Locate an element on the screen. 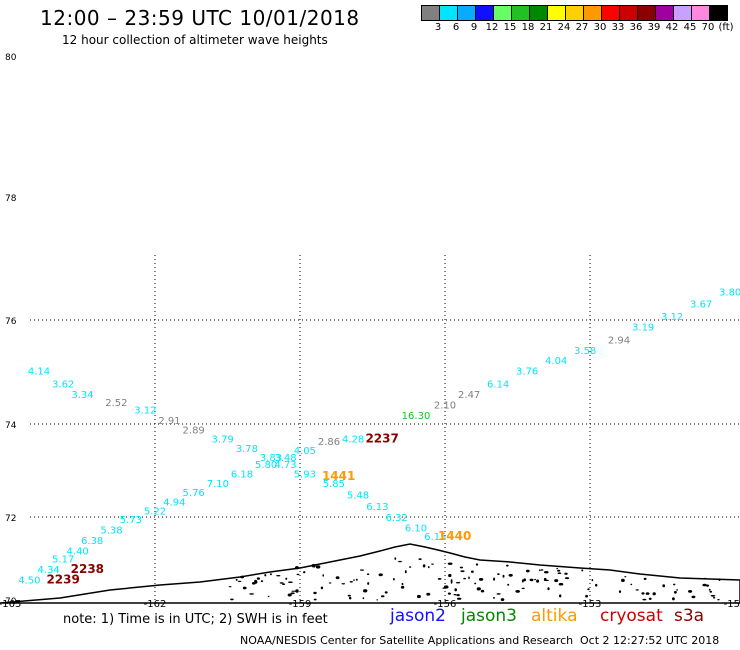  wave-height-label: 2.47 is located at coordinates (469, 395).